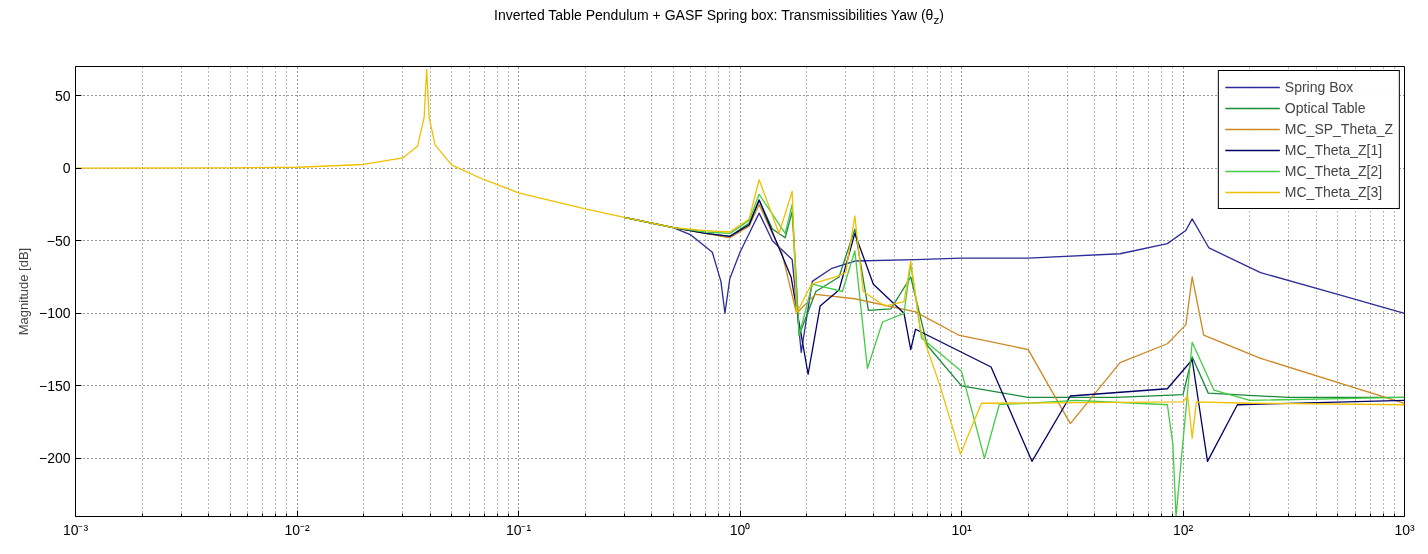 The image size is (1428, 554). Describe the element at coordinates (719, 17) in the screenshot. I see `chart-title: Inverted Table Pendulum + GASF Spring box: Transmissibilities Yaw (θ$_{z}$)` at that location.